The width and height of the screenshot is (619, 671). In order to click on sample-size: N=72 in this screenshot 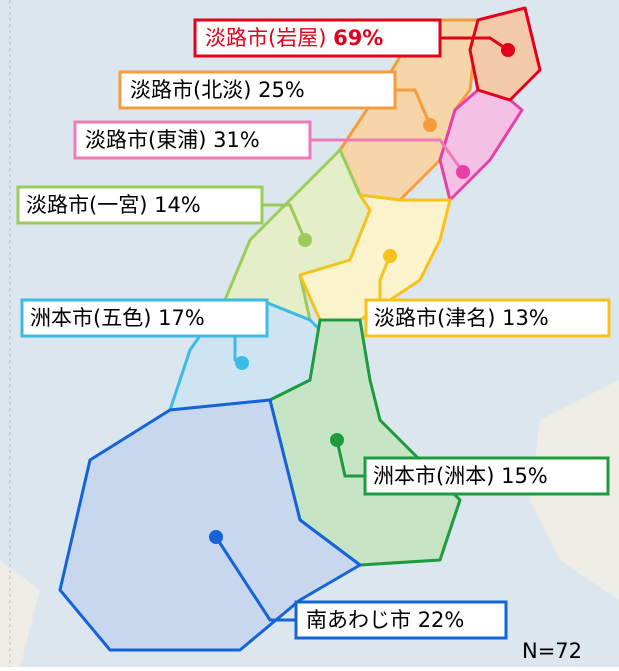, I will do `click(552, 651)`.